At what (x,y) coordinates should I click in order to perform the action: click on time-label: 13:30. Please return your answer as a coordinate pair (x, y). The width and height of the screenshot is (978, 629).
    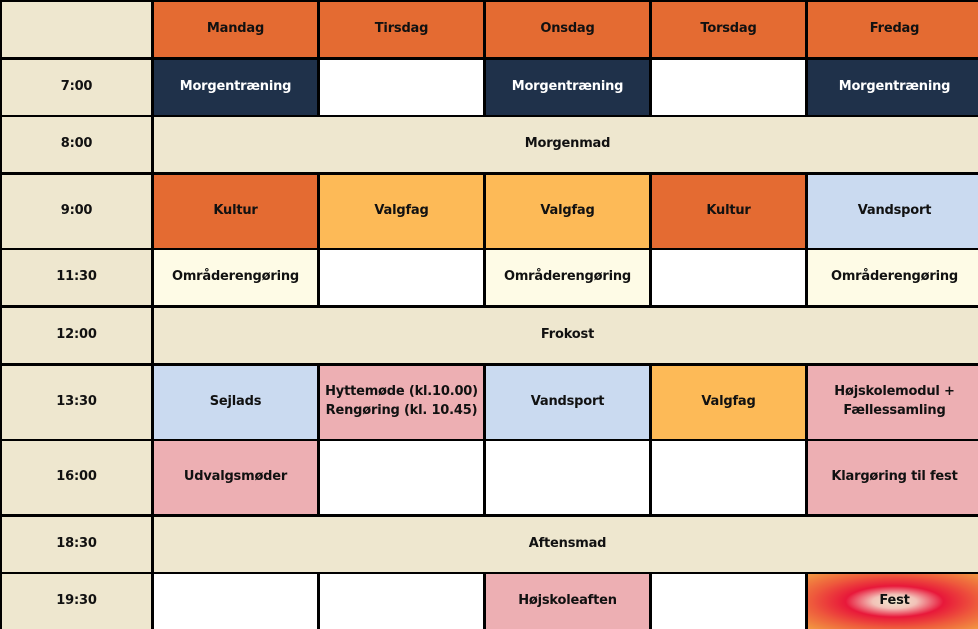
    Looking at the image, I should click on (76, 402).